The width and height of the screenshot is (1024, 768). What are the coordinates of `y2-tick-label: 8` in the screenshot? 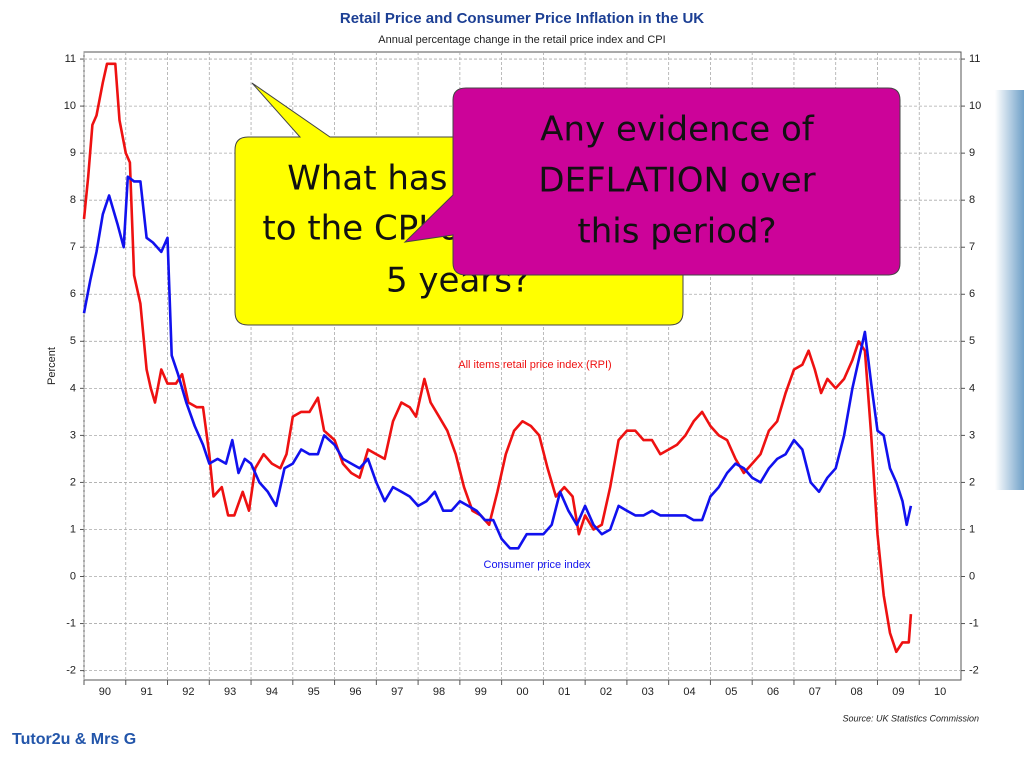 It's located at (972, 200).